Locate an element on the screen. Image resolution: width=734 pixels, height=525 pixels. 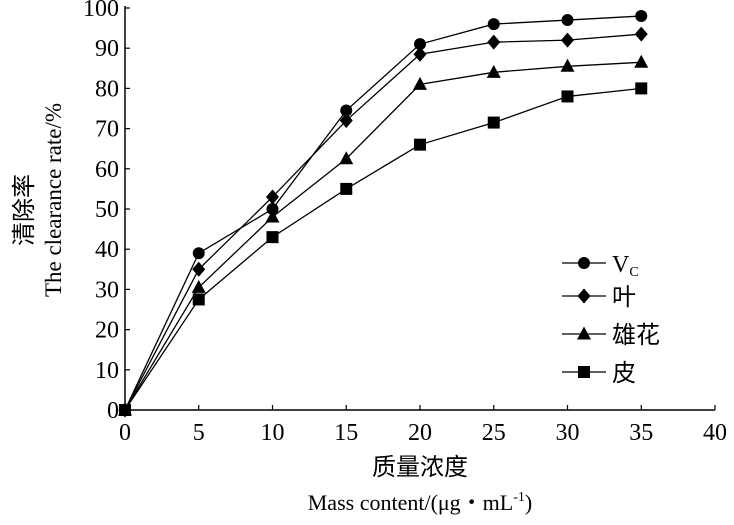
x-axis-label-en-main: Mass content/(μg・mL is located at coordinates (411, 502).